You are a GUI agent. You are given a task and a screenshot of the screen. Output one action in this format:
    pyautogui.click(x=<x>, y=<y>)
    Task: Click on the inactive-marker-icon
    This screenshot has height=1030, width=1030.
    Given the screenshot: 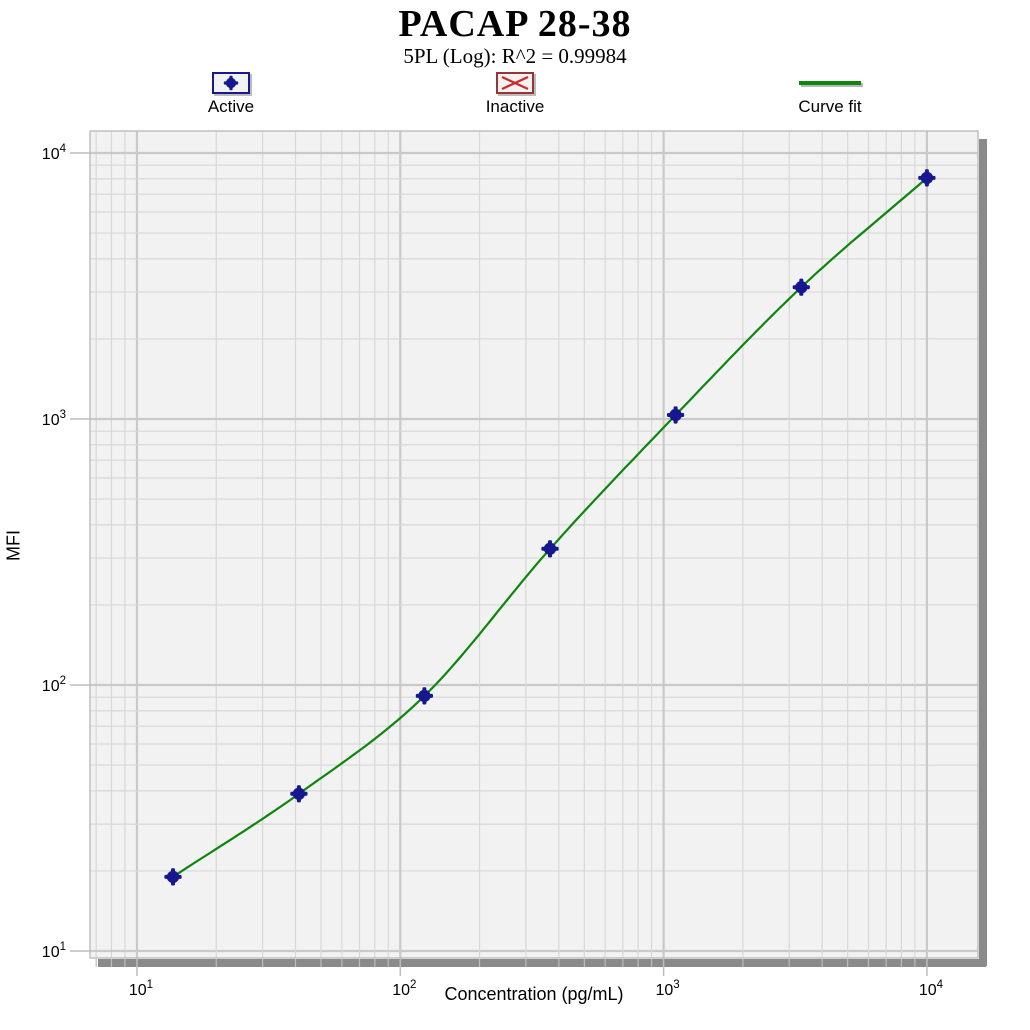 What is the action you would take?
    pyautogui.click(x=515, y=83)
    